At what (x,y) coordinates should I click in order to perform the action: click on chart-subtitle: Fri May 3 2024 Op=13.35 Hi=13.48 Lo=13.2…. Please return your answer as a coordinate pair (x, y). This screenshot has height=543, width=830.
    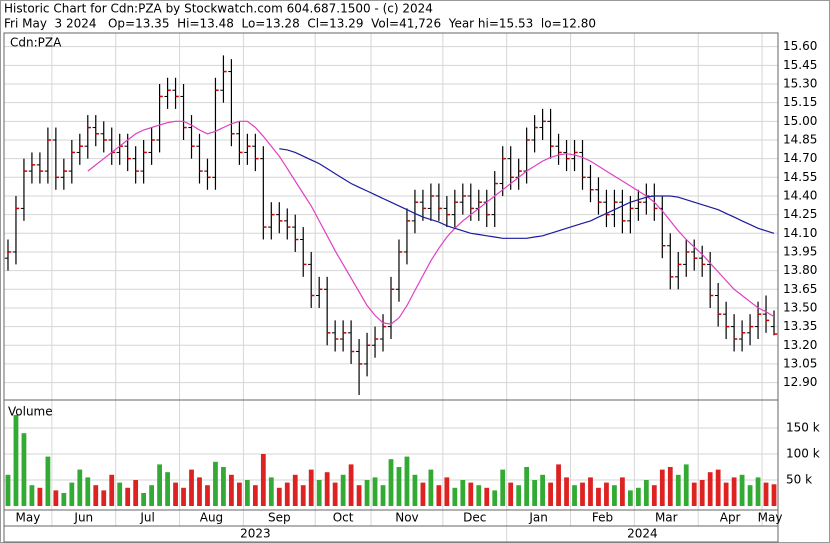
    Looking at the image, I should click on (300, 24).